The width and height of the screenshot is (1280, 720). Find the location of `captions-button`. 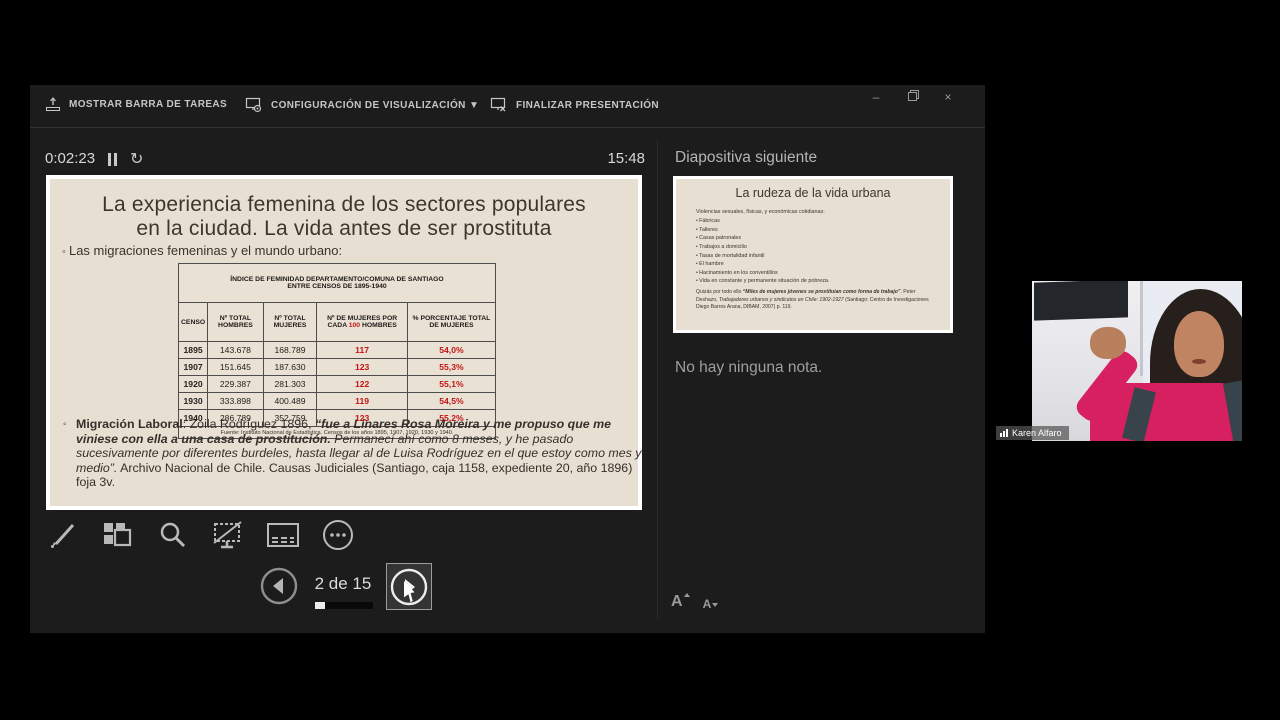

captions-button is located at coordinates (283, 535).